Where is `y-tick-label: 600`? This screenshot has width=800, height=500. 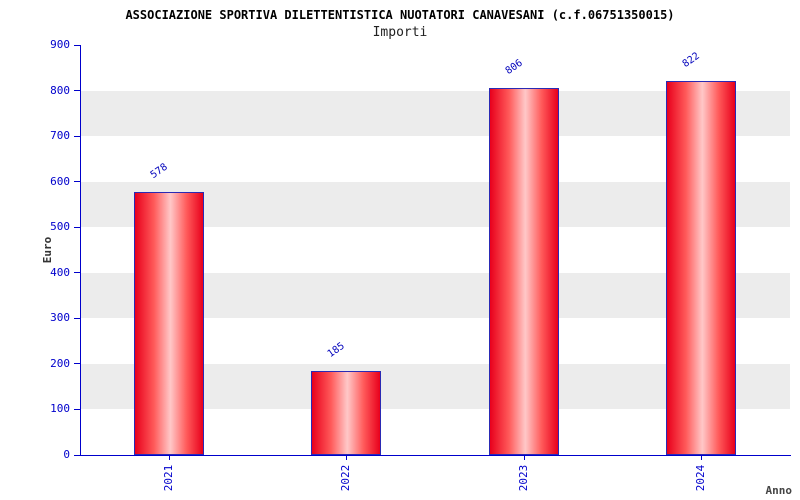 y-tick-label: 600 is located at coordinates (60, 181).